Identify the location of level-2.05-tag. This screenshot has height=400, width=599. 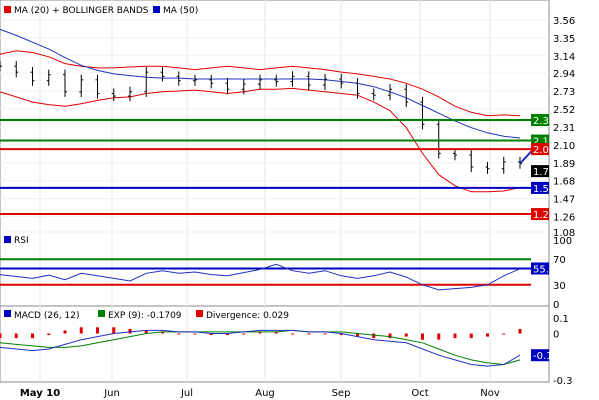
(540, 149).